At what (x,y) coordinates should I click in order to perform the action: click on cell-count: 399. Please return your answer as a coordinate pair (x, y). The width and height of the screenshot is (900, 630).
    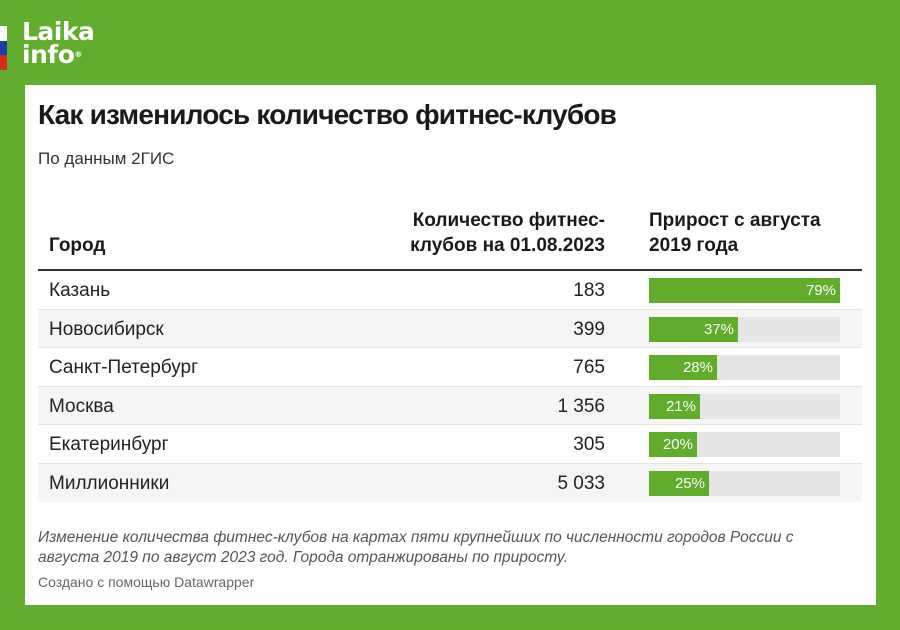
    Looking at the image, I should click on (589, 329).